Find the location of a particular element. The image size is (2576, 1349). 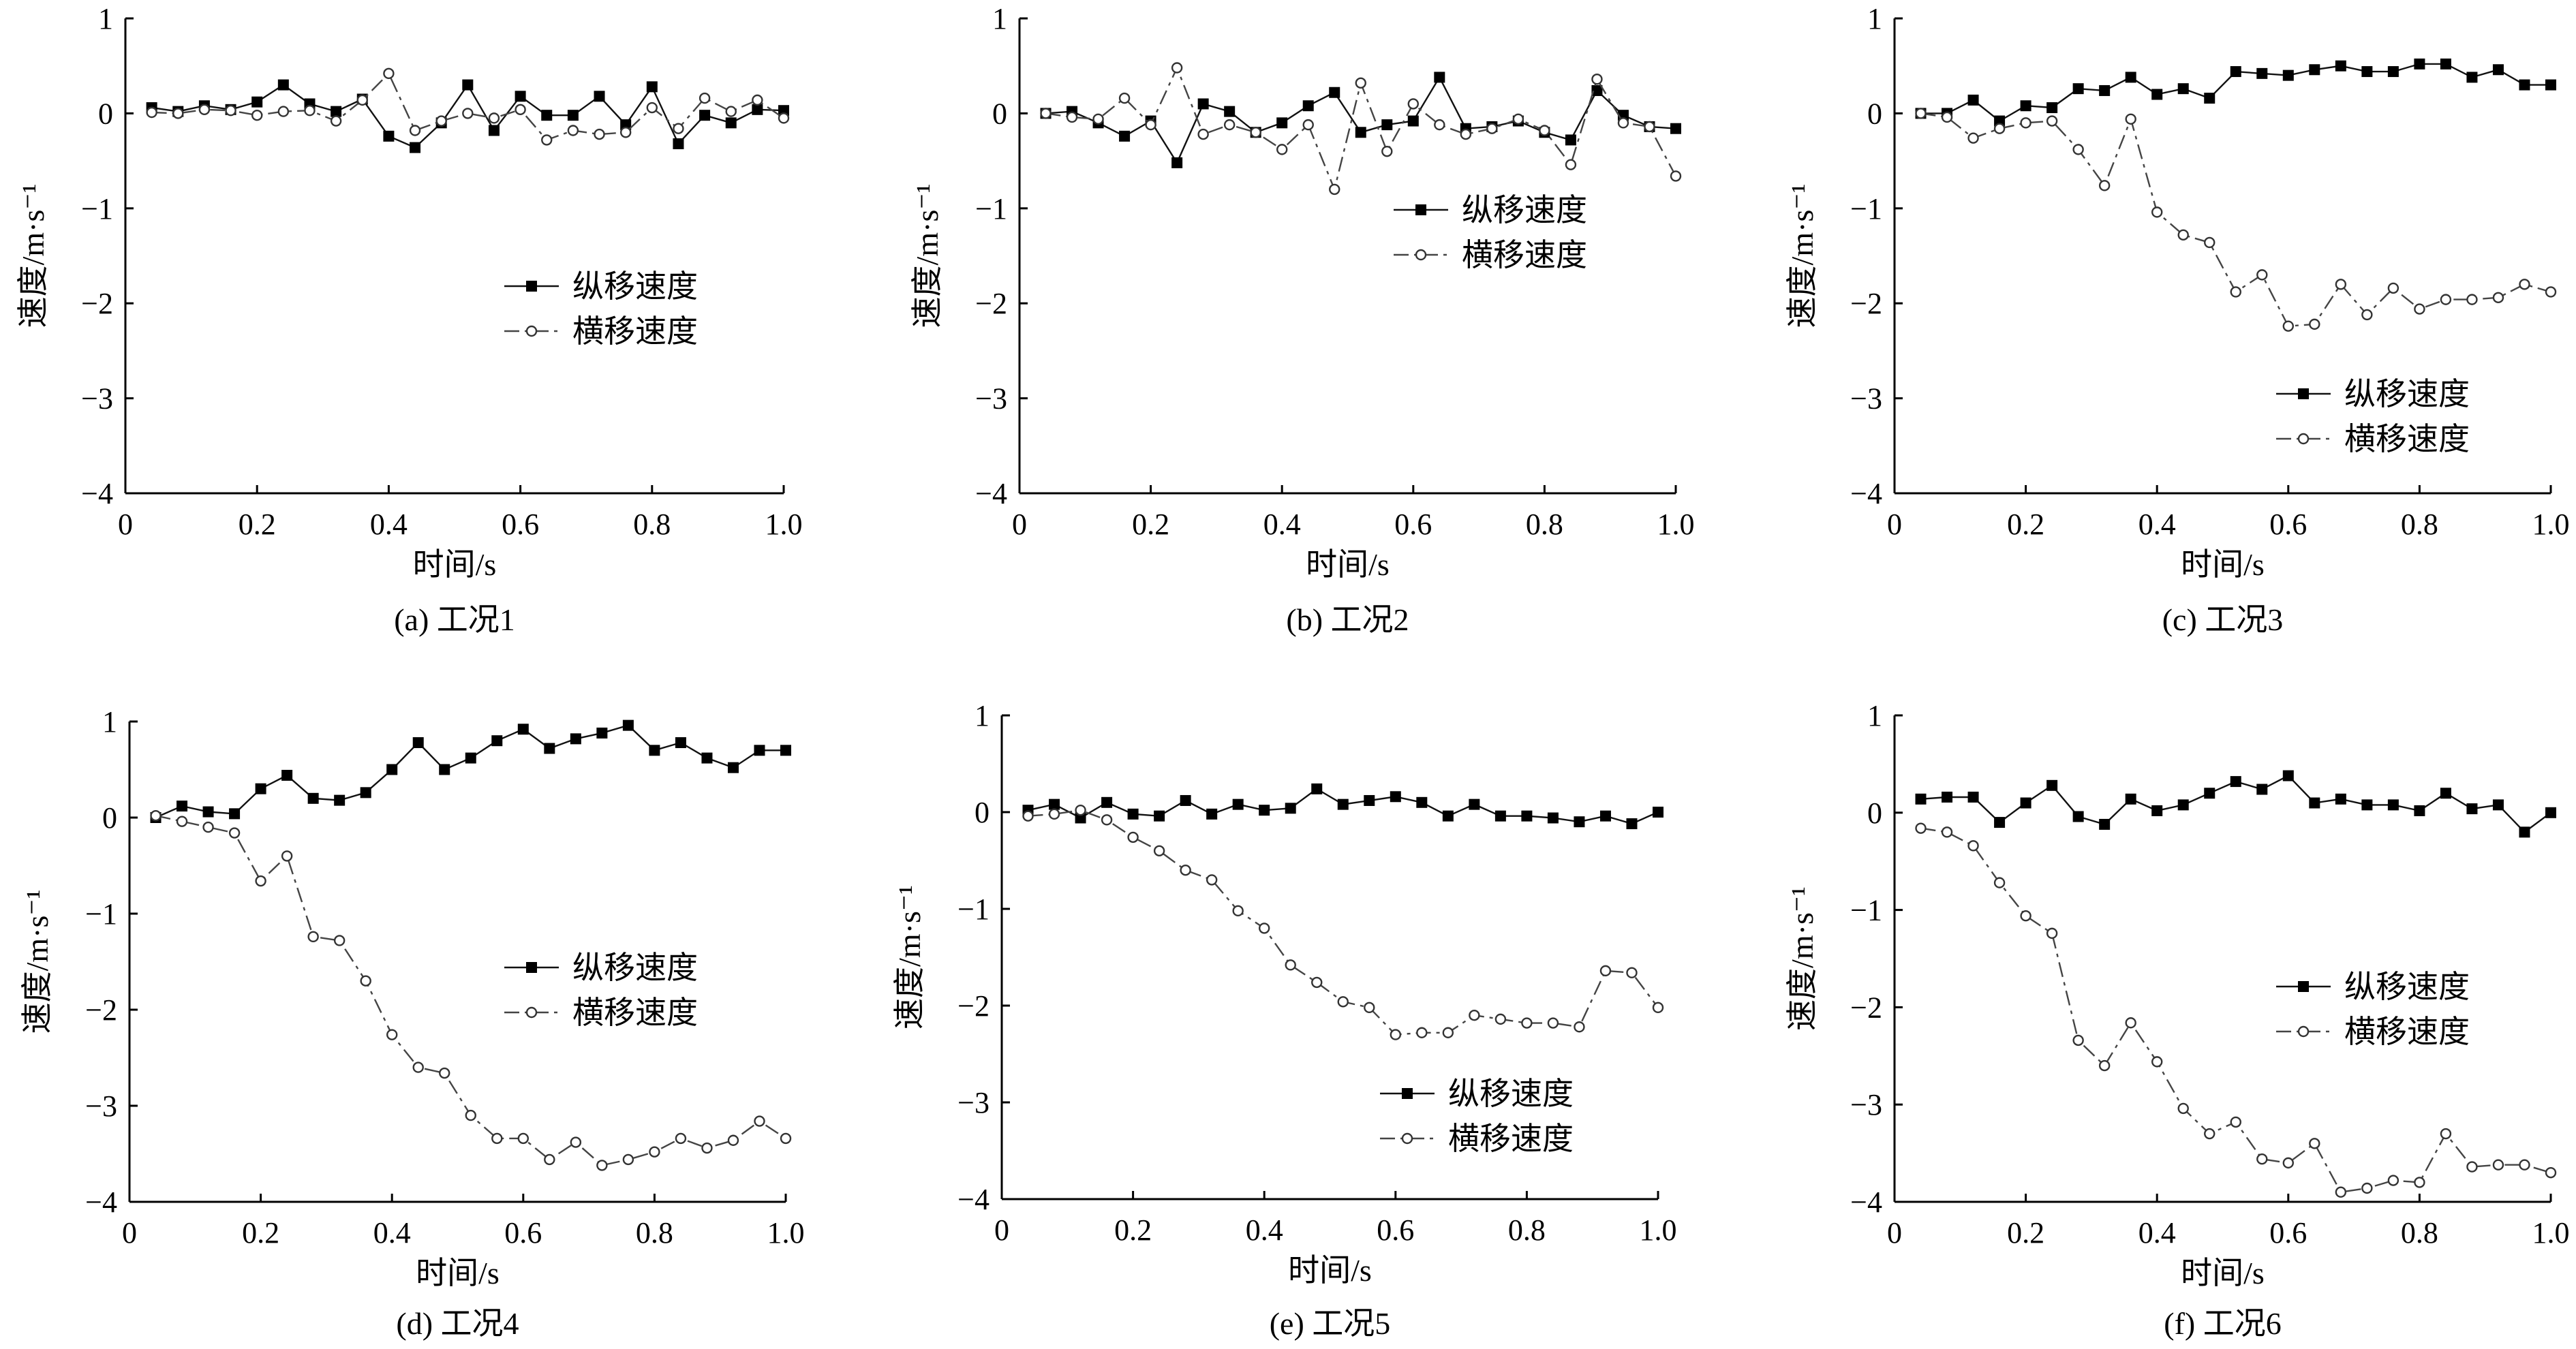

x-tick-label: 0.4 is located at coordinates (392, 1233).